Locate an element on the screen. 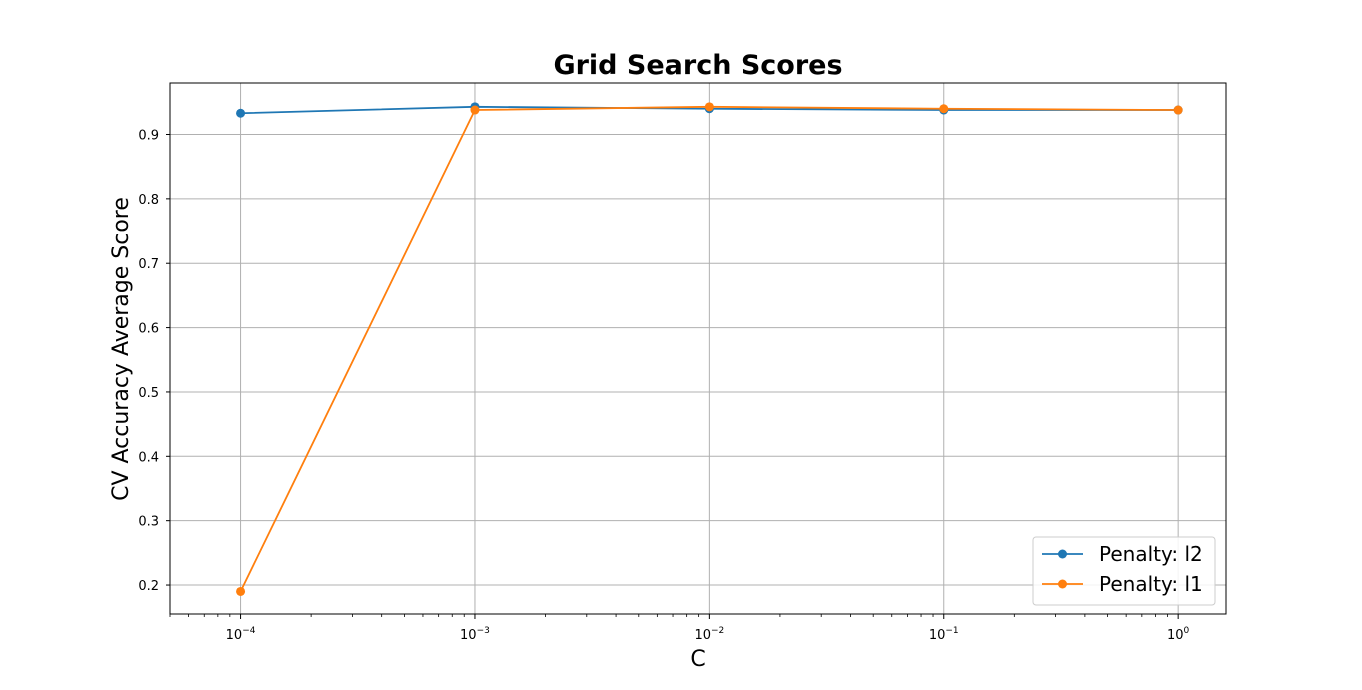 Image resolution: width=1362 pixels, height=690 pixels. legend-item: Penalty: l1 is located at coordinates (1122, 584).